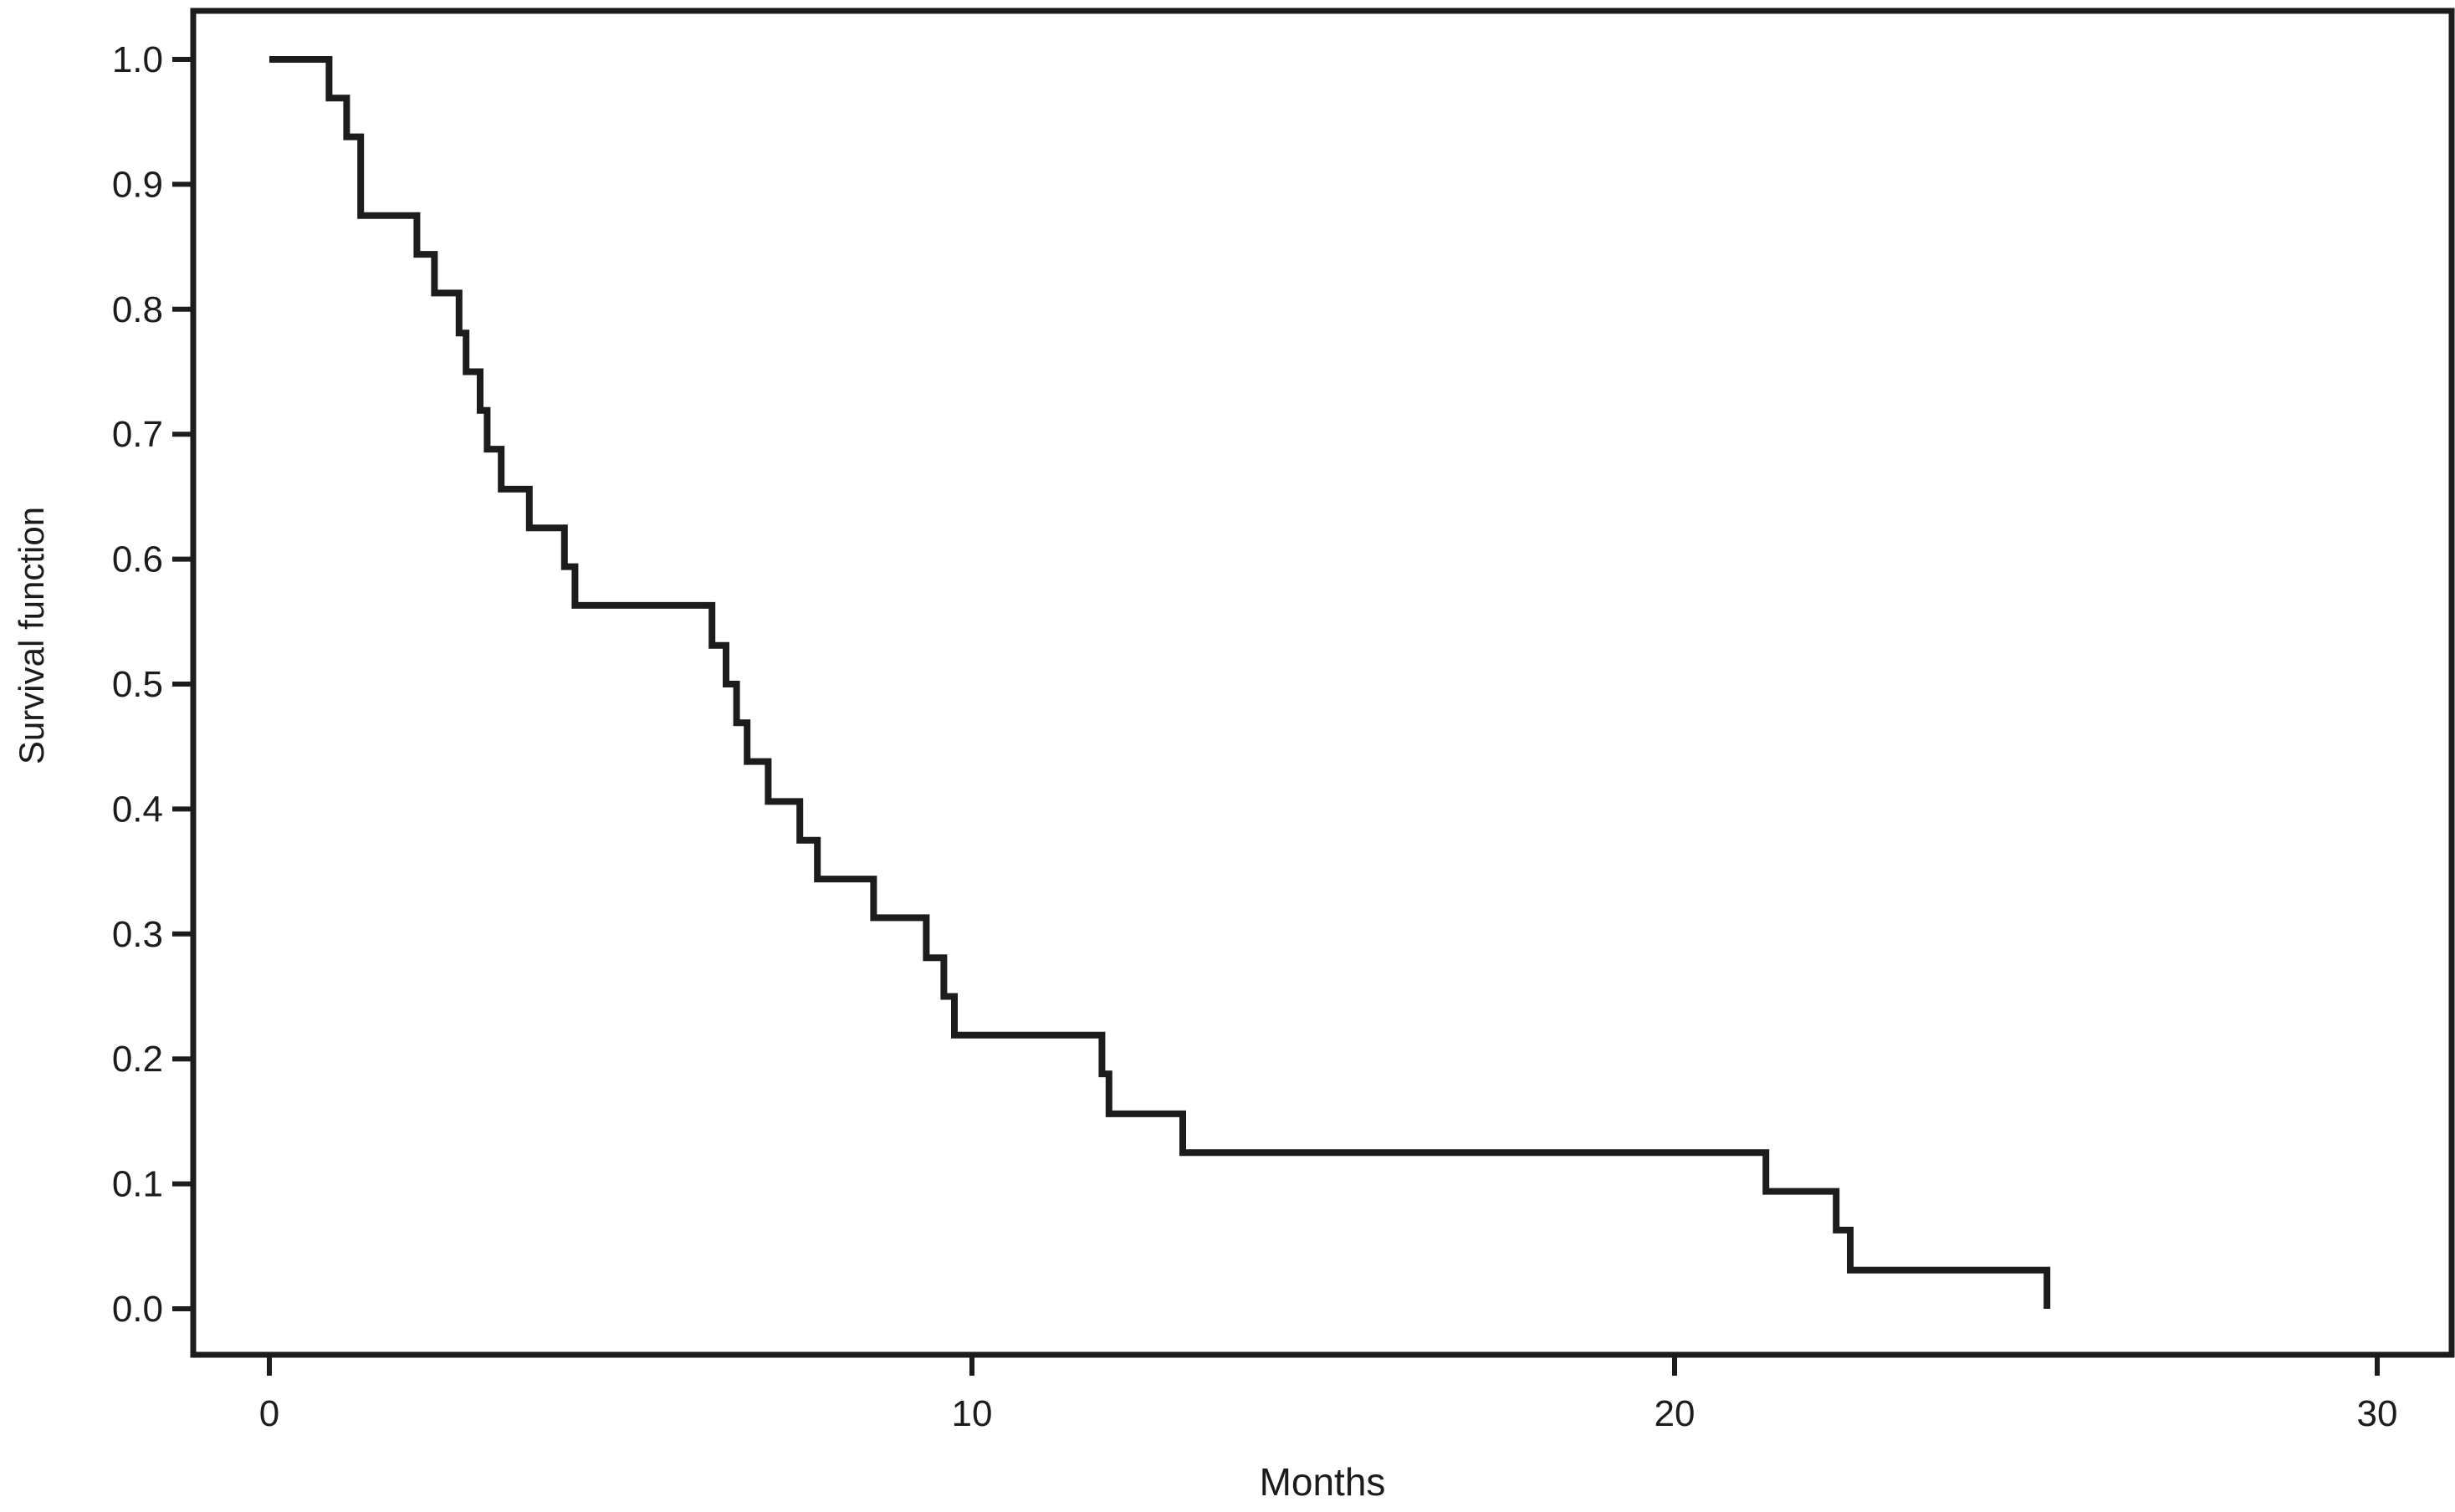  I want to click on x-tick-label: 10, so click(973, 1413).